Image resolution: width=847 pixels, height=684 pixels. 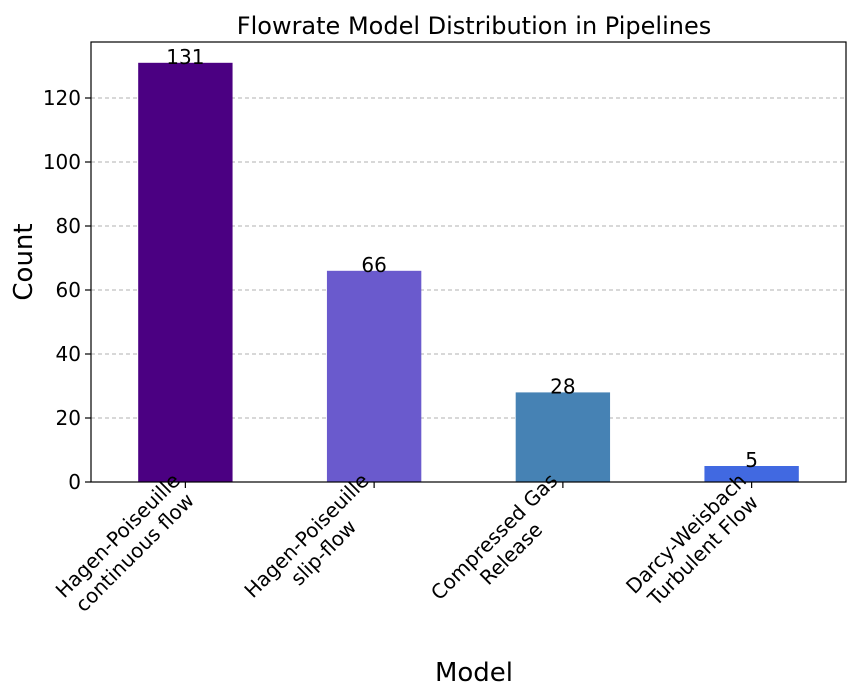 I want to click on y-tick-label: 80, so click(x=68, y=226).